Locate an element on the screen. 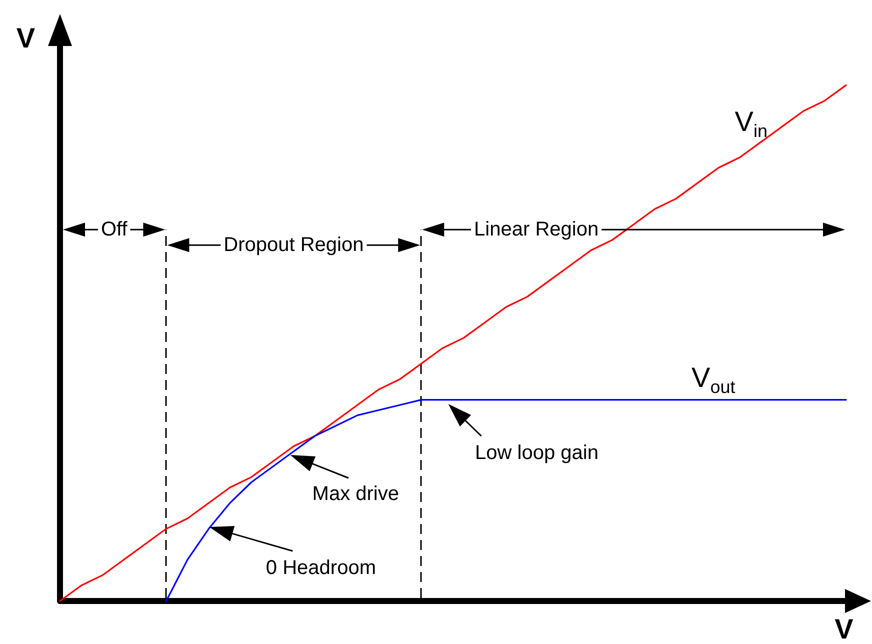 Image resolution: width=872 pixels, height=644 pixels. series-label: V$_{in}$ is located at coordinates (751, 124).